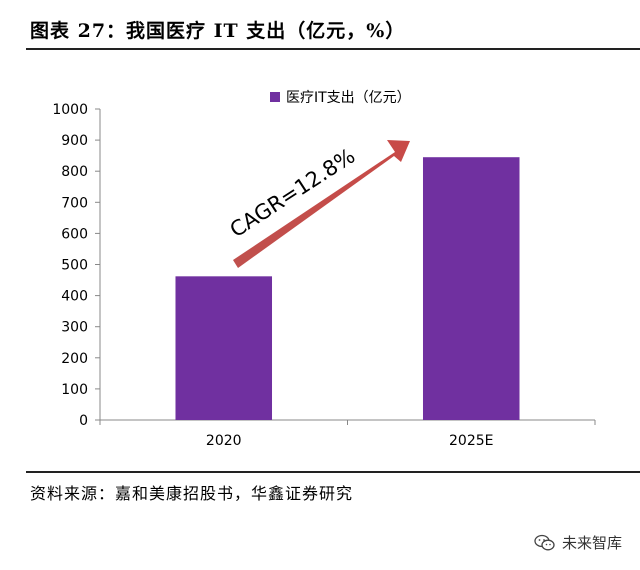 Image resolution: width=640 pixels, height=570 pixels. I want to click on y-tick-label: 100, so click(74, 390).